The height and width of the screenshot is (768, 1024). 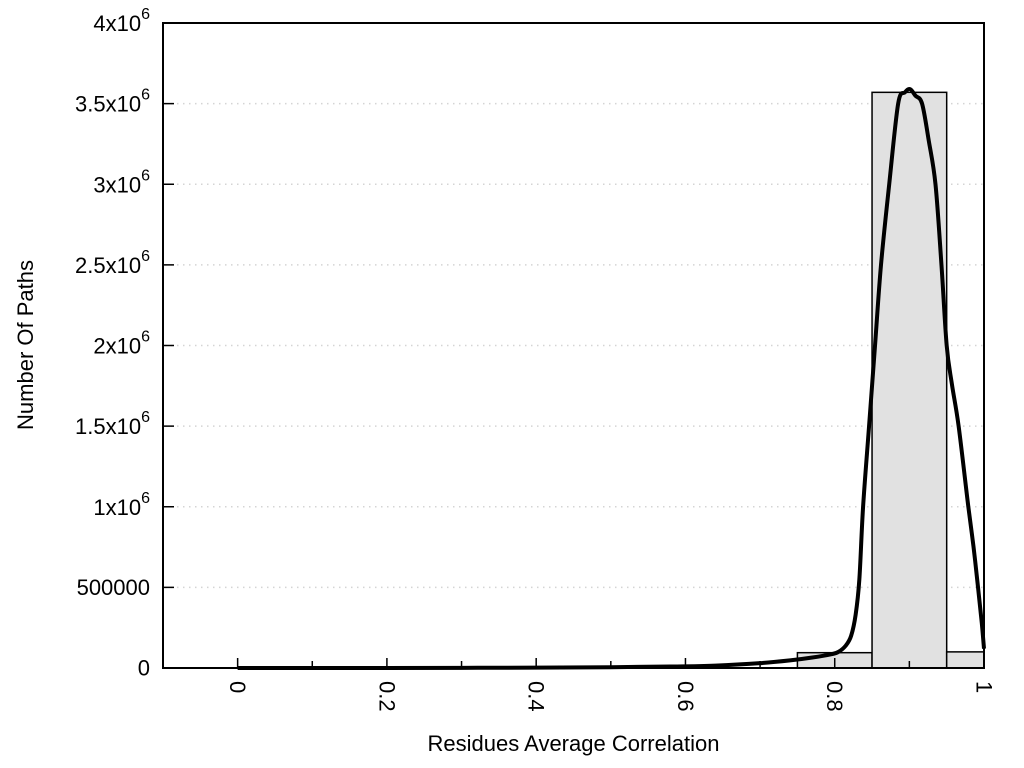 What do you see at coordinates (965, 660) in the screenshot?
I see `histogram-bar` at bounding box center [965, 660].